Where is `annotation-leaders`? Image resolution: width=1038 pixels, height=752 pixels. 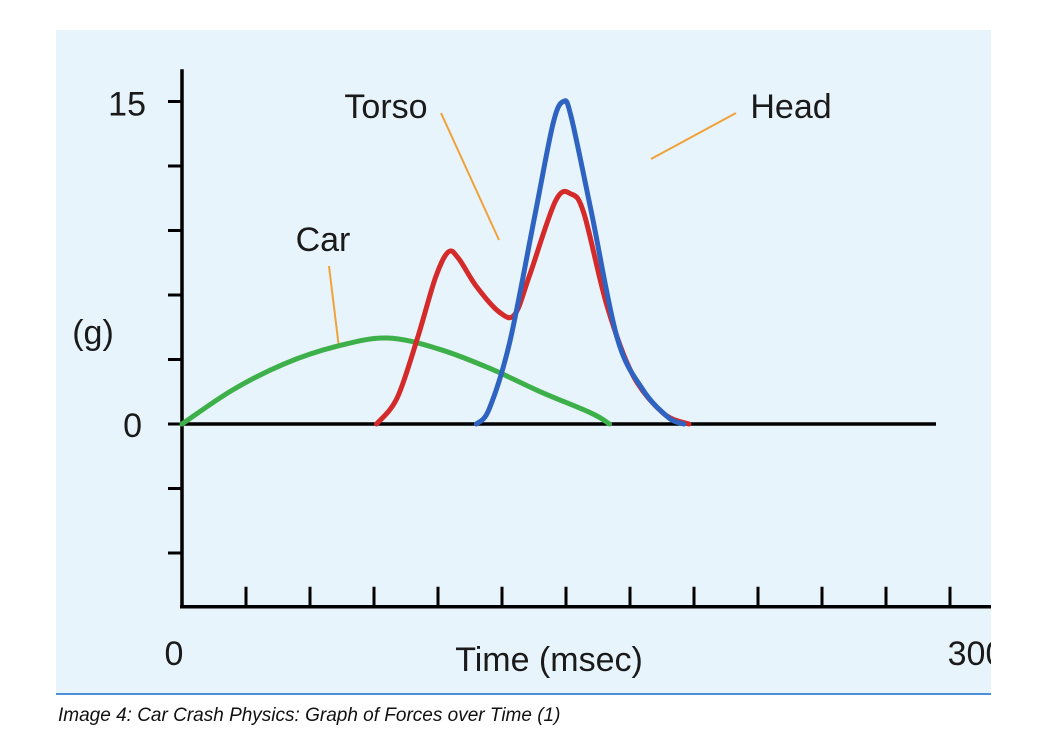 annotation-leaders is located at coordinates (532, 230).